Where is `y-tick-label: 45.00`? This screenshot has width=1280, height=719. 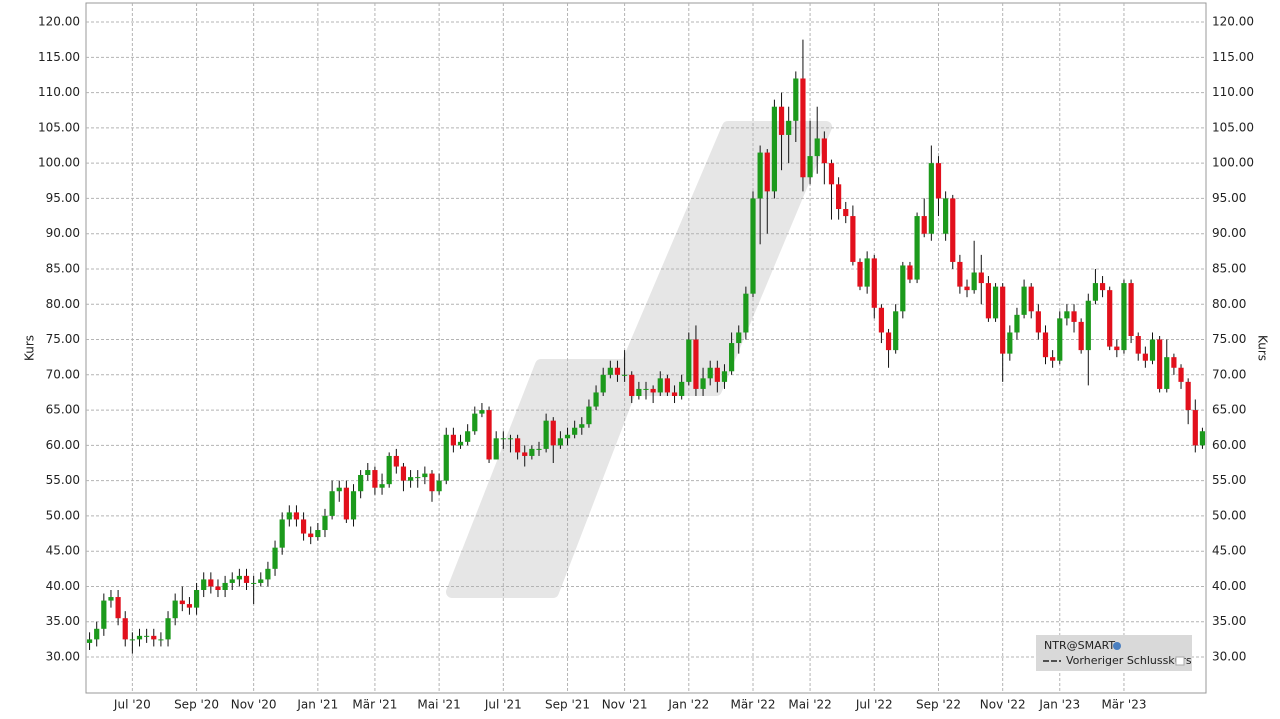
y-tick-label: 45.00 is located at coordinates (63, 551).